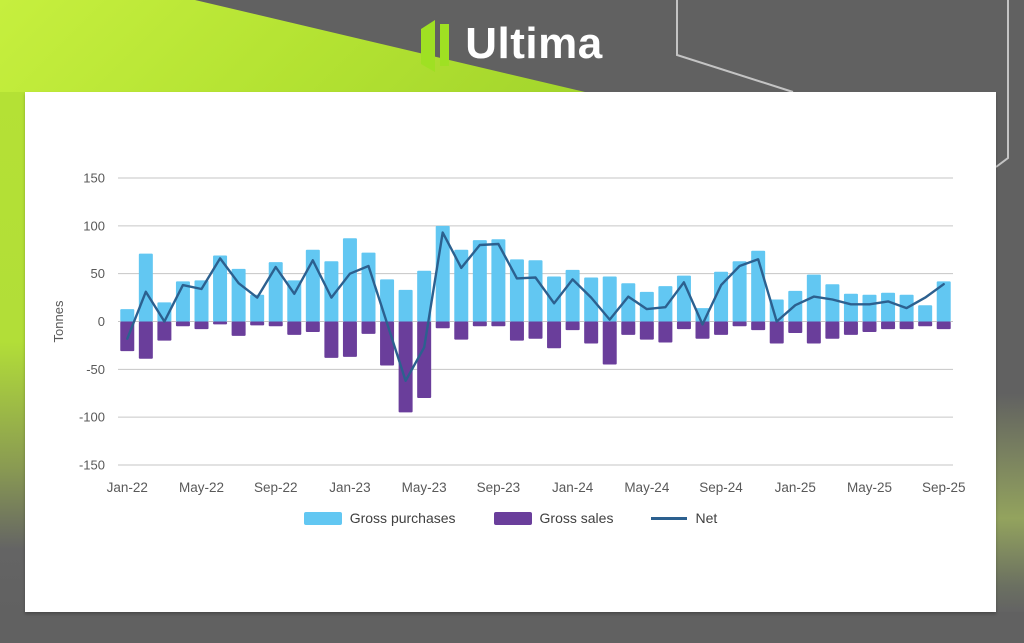 This screenshot has height=643, width=1024. What do you see at coordinates (706, 518) in the screenshot?
I see `legend-label: Net` at bounding box center [706, 518].